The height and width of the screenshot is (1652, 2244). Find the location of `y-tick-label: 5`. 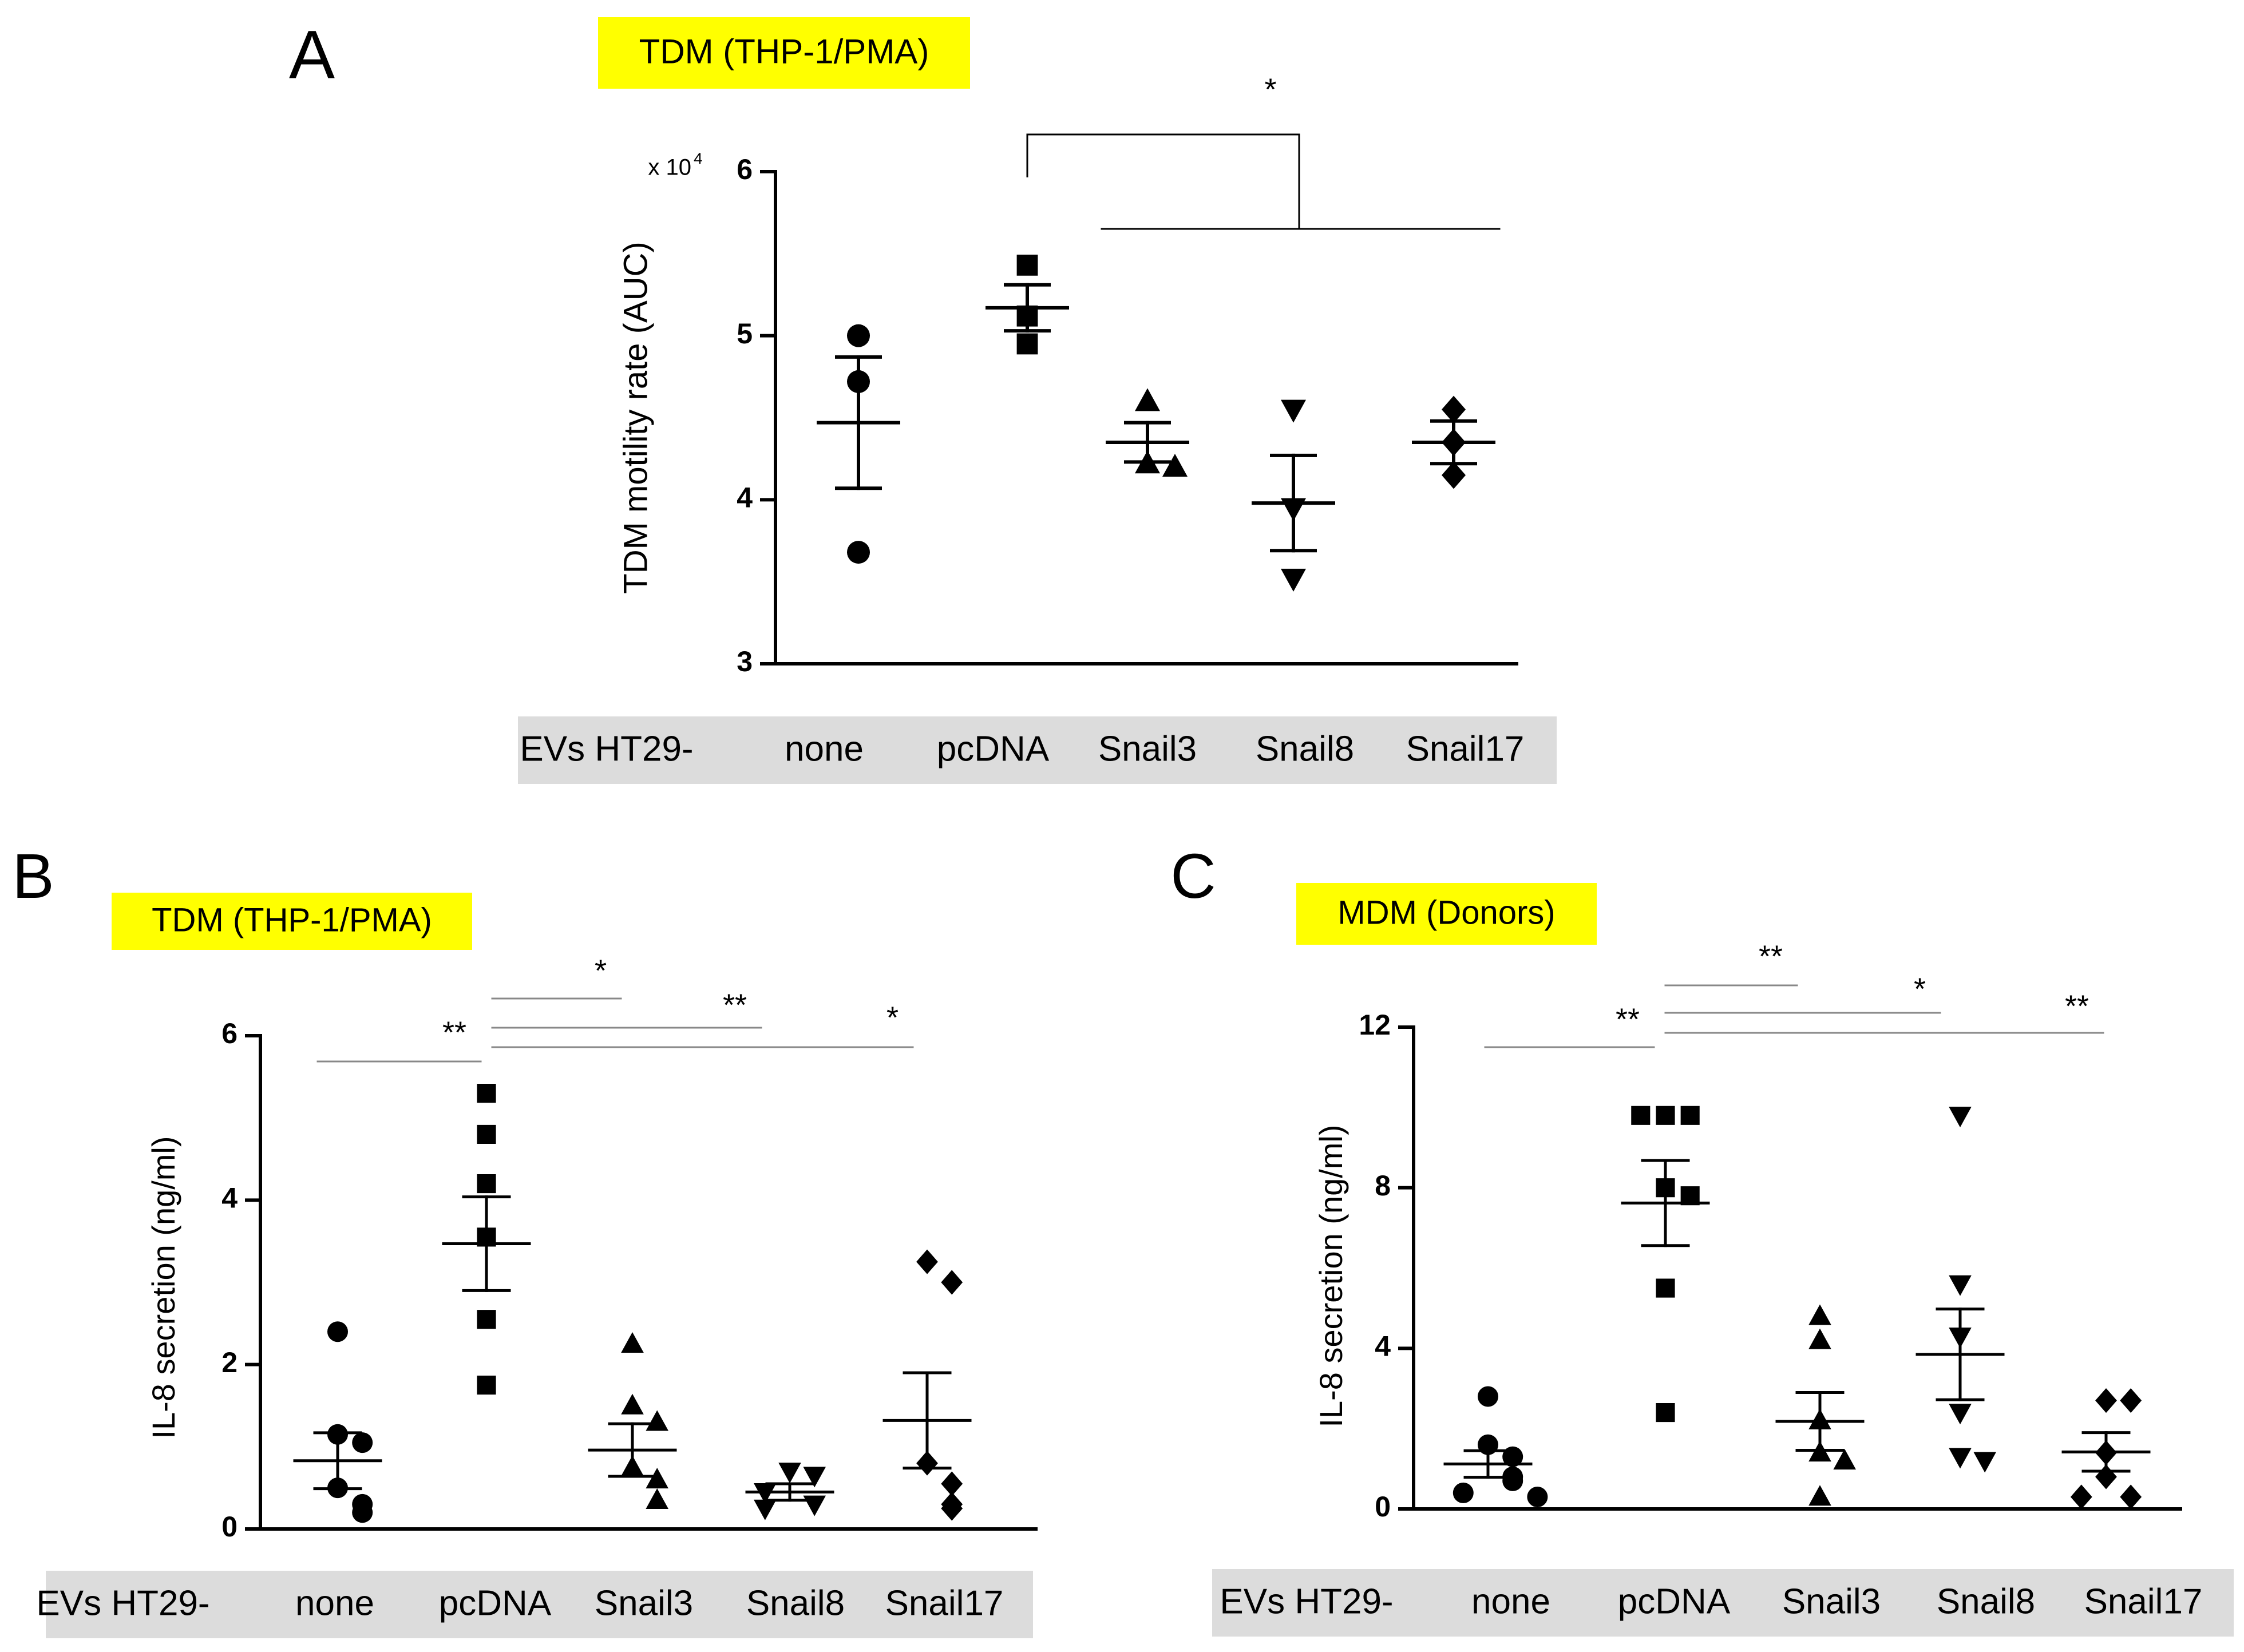

y-tick-label: 5 is located at coordinates (745, 334).